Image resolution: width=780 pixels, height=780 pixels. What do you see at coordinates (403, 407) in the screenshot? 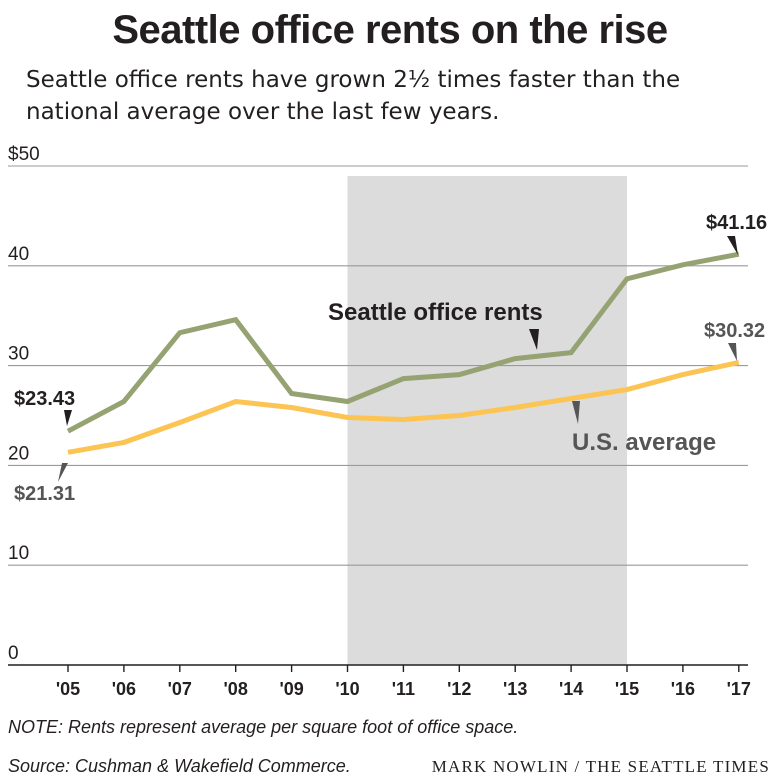
I see `us-average-series-line` at bounding box center [403, 407].